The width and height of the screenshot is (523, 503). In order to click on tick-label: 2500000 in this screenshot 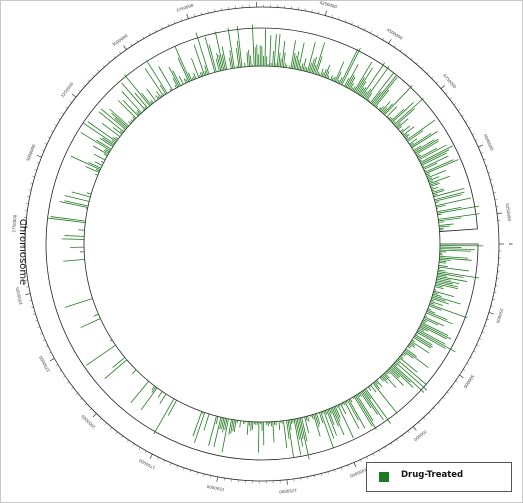, I will do `click(19, 295)`.